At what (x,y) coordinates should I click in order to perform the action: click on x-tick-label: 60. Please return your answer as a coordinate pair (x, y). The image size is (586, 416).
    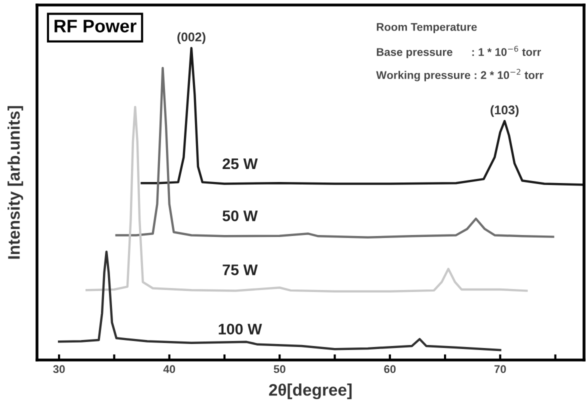
    Looking at the image, I should click on (390, 369).